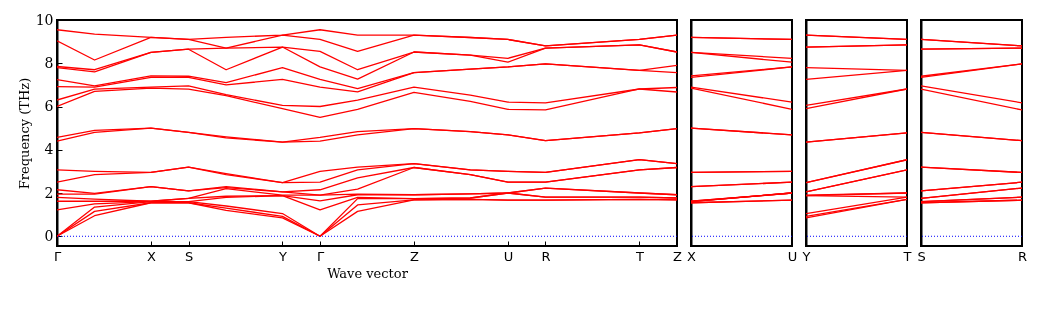  What do you see at coordinates (368, 273) in the screenshot?
I see `x-axis-title: Wave vector` at bounding box center [368, 273].